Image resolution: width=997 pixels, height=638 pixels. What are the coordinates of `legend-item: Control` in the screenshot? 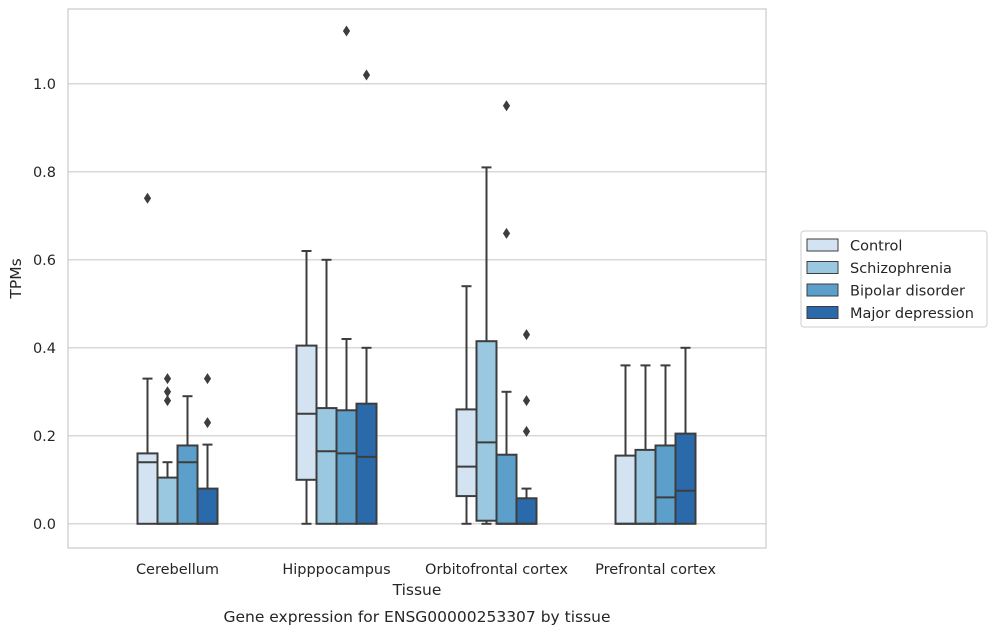 It's located at (854, 246).